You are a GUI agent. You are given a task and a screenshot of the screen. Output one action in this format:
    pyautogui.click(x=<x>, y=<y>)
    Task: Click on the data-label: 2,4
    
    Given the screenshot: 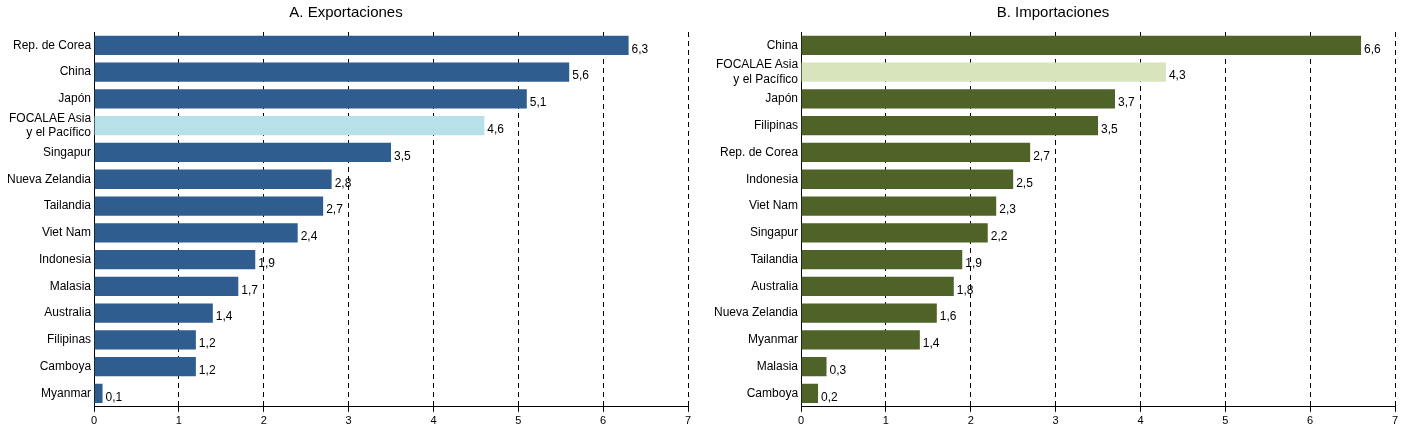 What is the action you would take?
    pyautogui.click(x=309, y=236)
    